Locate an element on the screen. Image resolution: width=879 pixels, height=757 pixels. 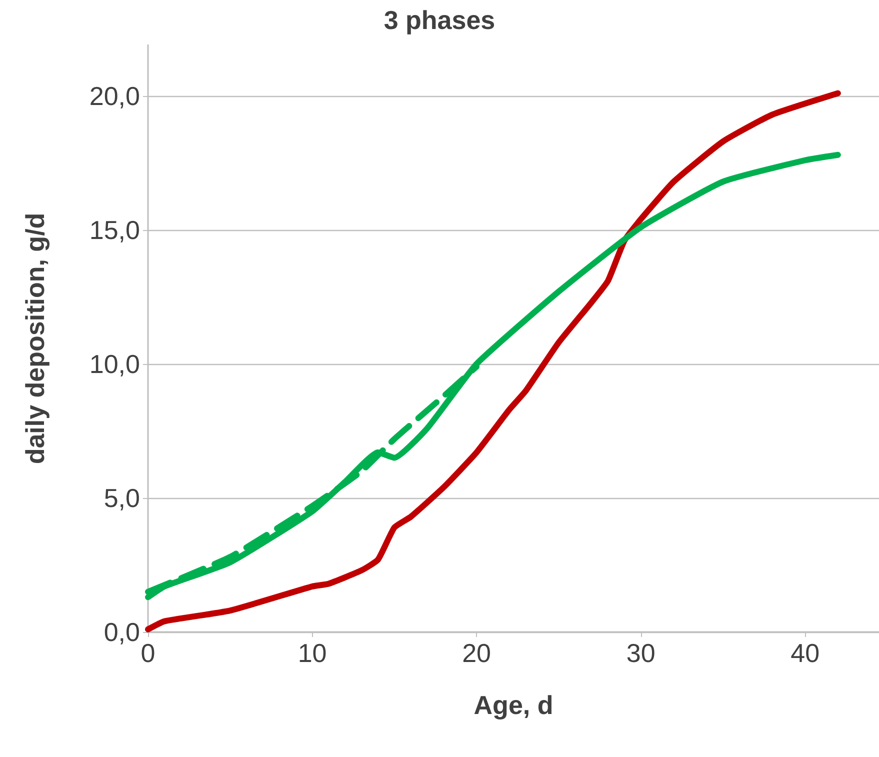
y-tick-label: 10,0 is located at coordinates (114, 363).